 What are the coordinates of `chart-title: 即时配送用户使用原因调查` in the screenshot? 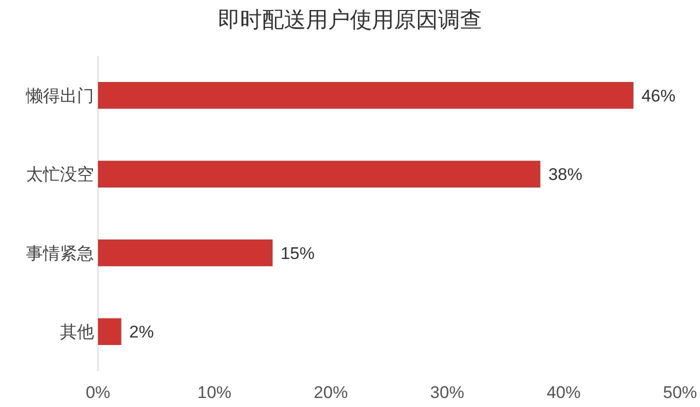 It's located at (350, 19).